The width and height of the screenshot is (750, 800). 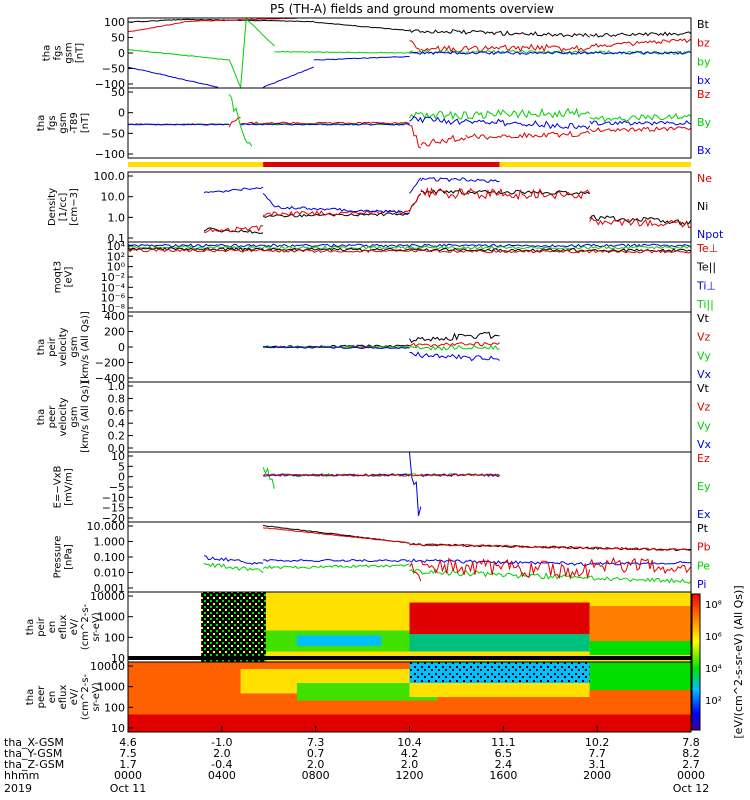 I want to click on panel-1-legend-3: bx, so click(x=704, y=80).